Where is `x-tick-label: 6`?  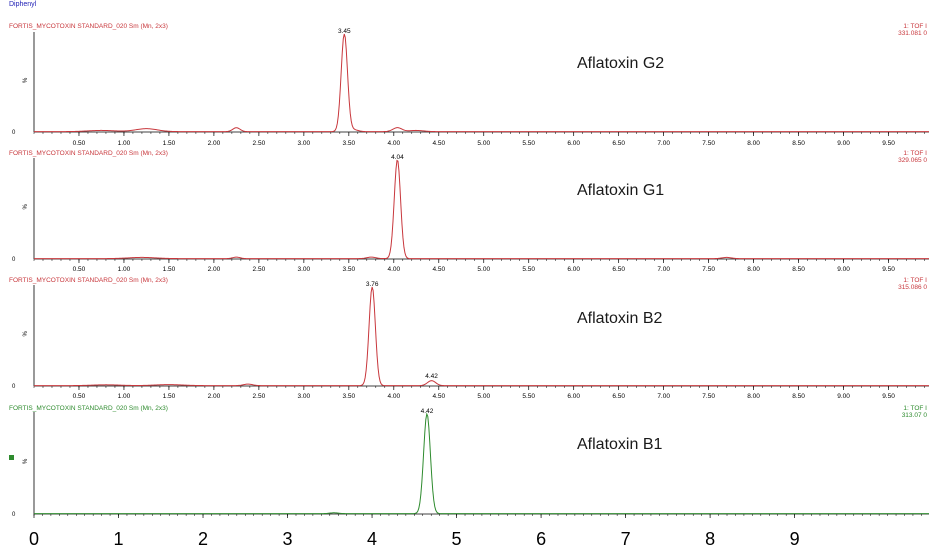
x-tick-label: 6 is located at coordinates (541, 537).